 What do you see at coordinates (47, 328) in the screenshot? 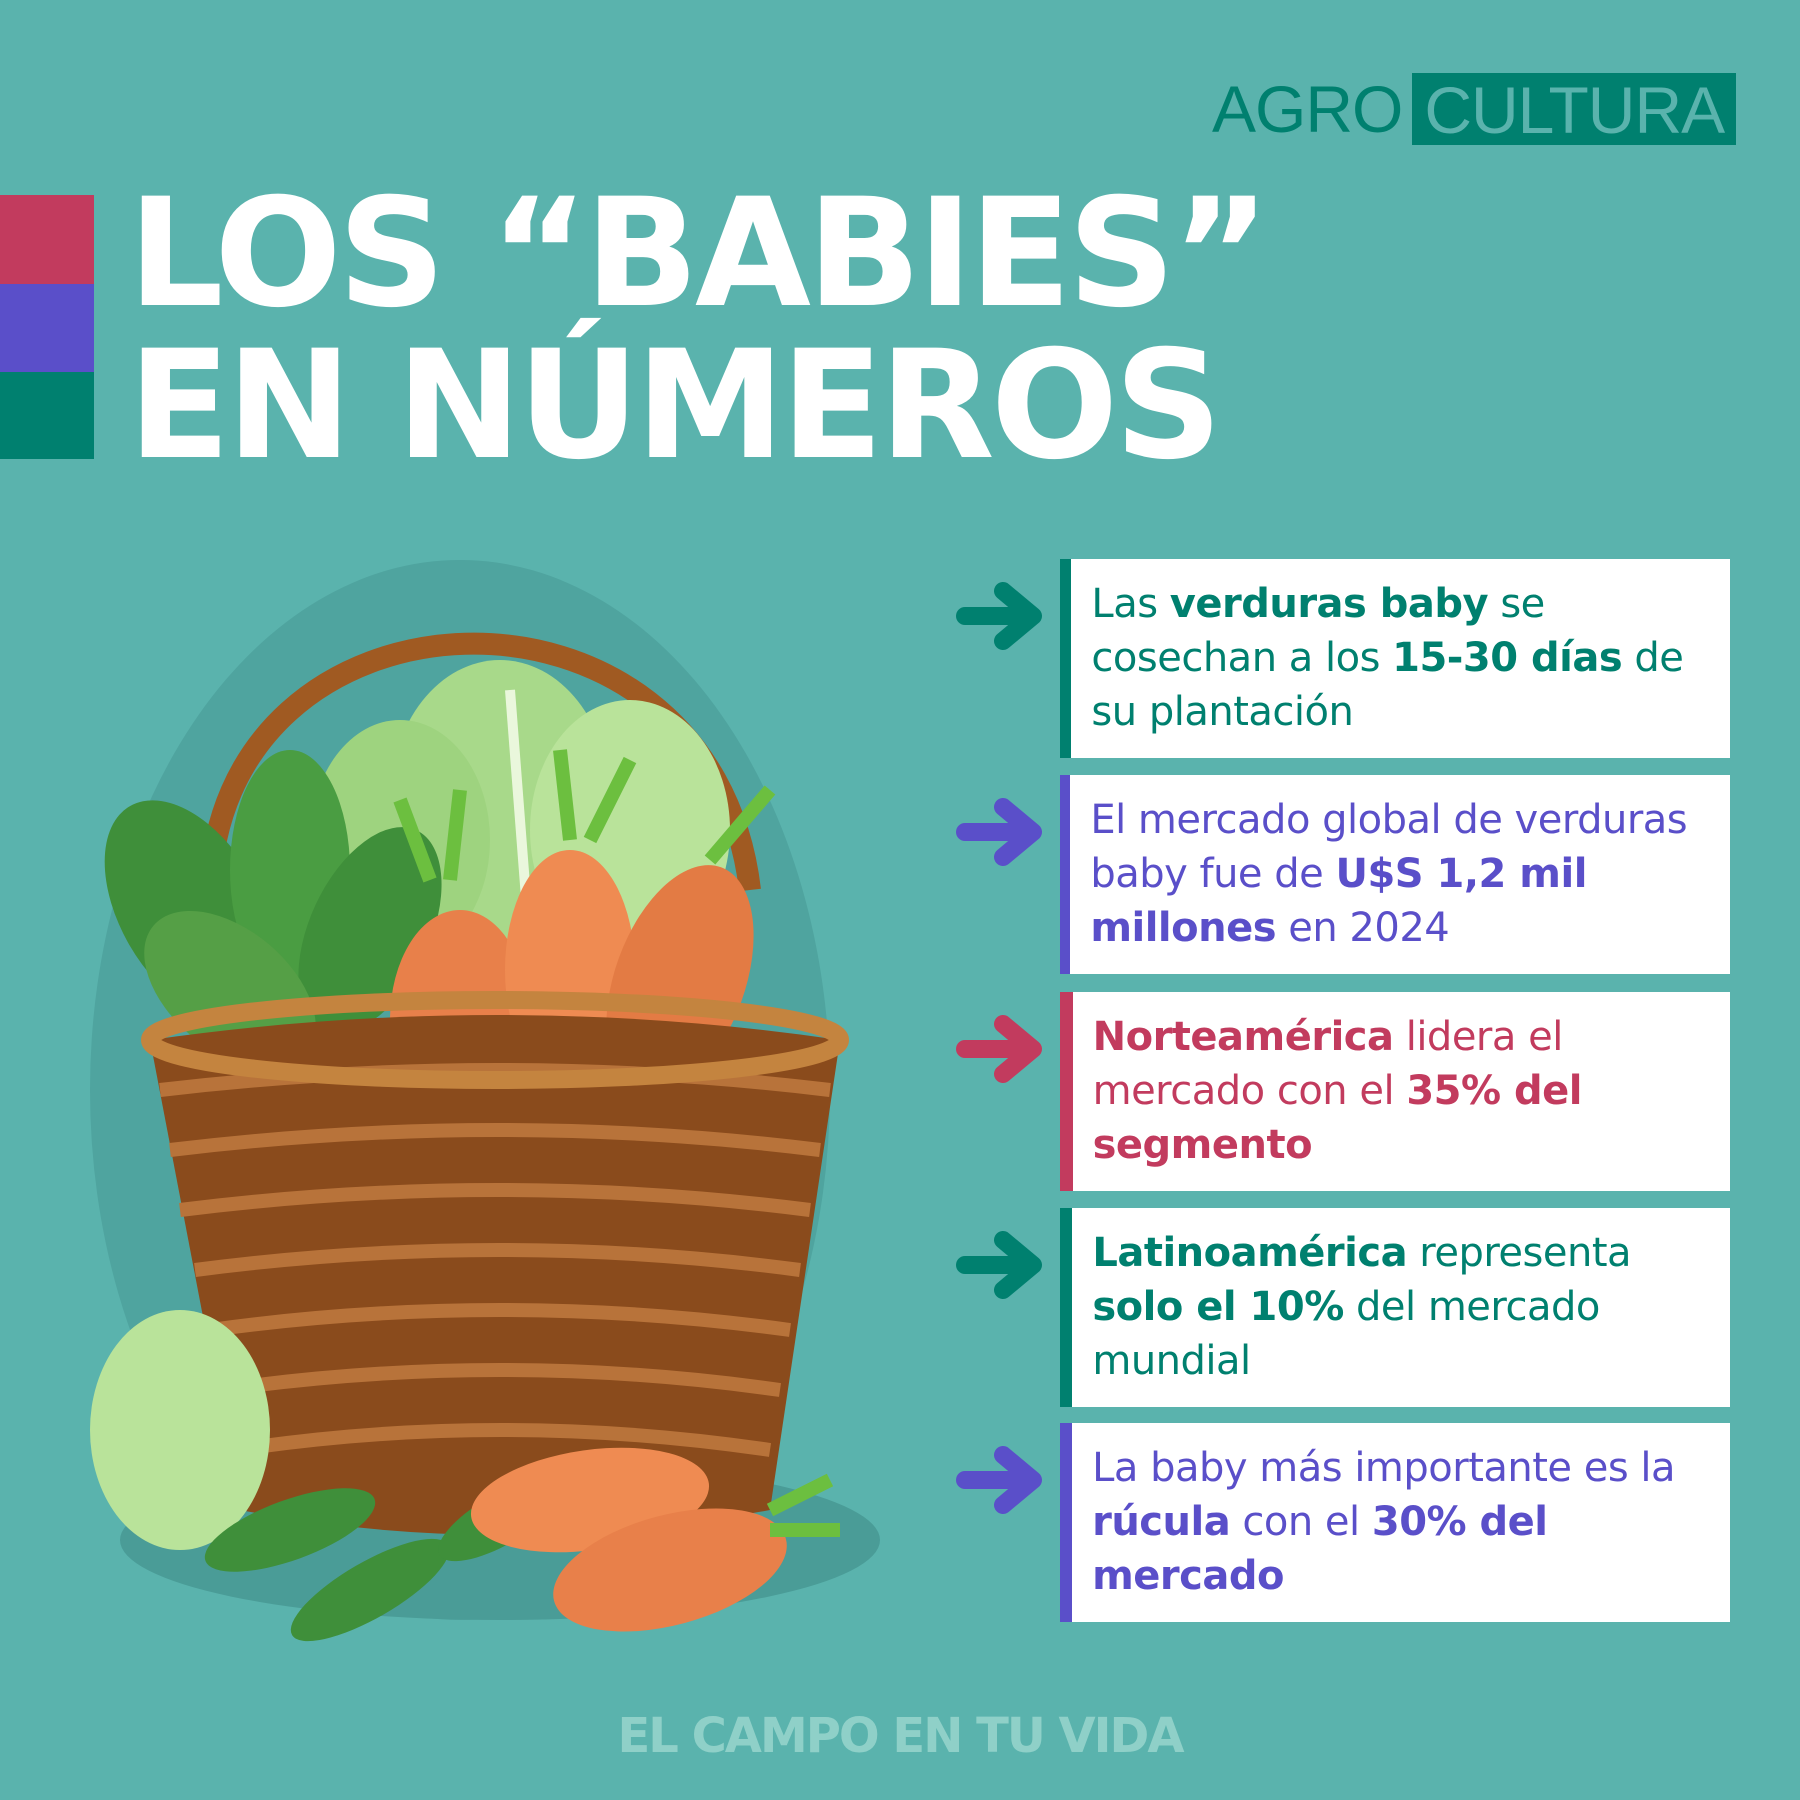
I see `accent-bar-purple` at bounding box center [47, 328].